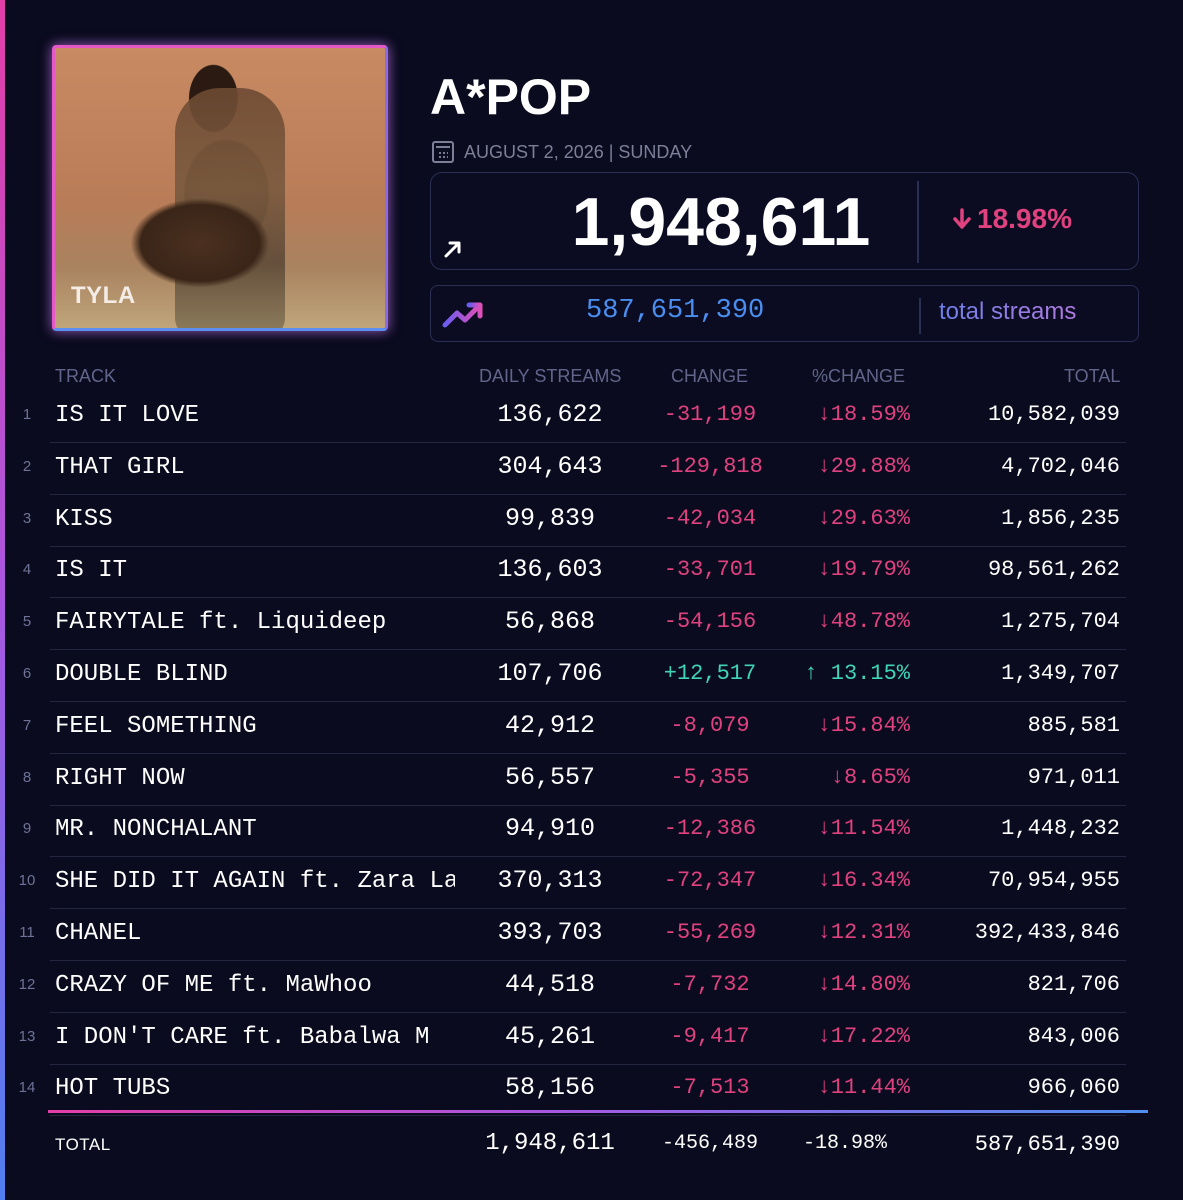 This screenshot has height=1200, width=1183. What do you see at coordinates (710, 466) in the screenshot?
I see `row-change: -129,818` at bounding box center [710, 466].